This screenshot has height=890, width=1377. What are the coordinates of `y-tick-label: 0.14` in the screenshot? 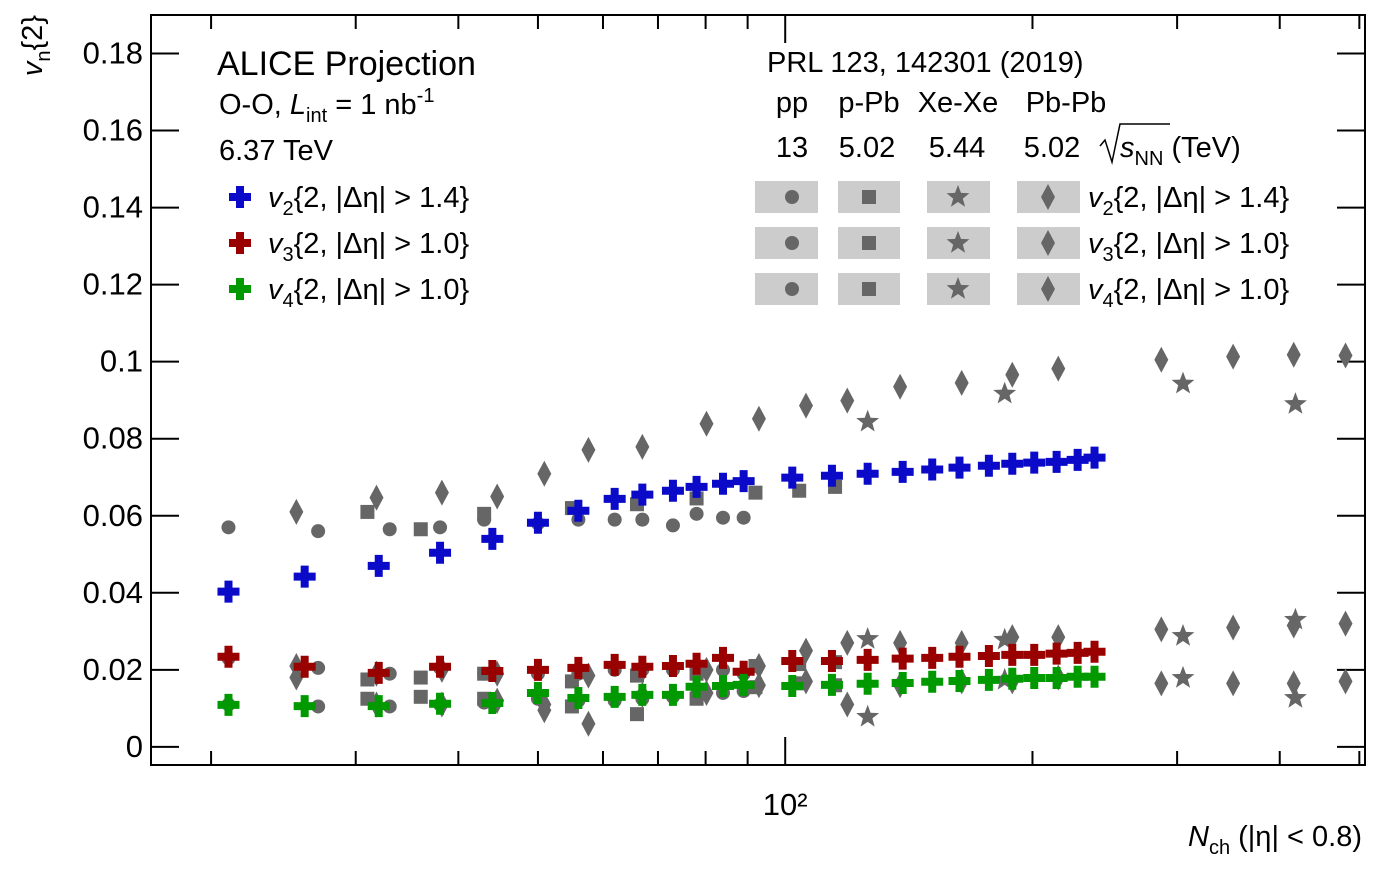 It's located at (113, 207).